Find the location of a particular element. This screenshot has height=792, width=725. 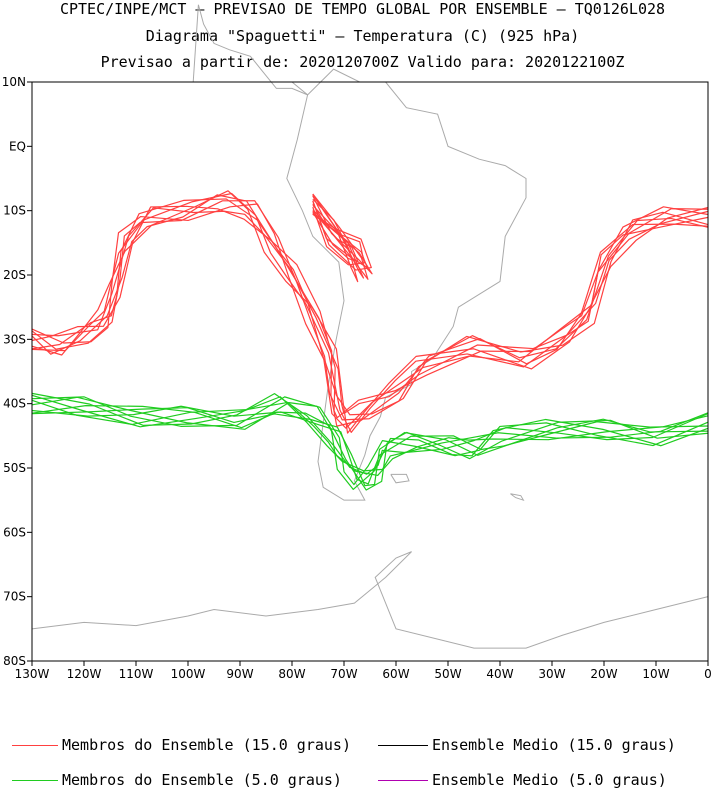

y-tick-label: 50S is located at coordinates (14, 468).